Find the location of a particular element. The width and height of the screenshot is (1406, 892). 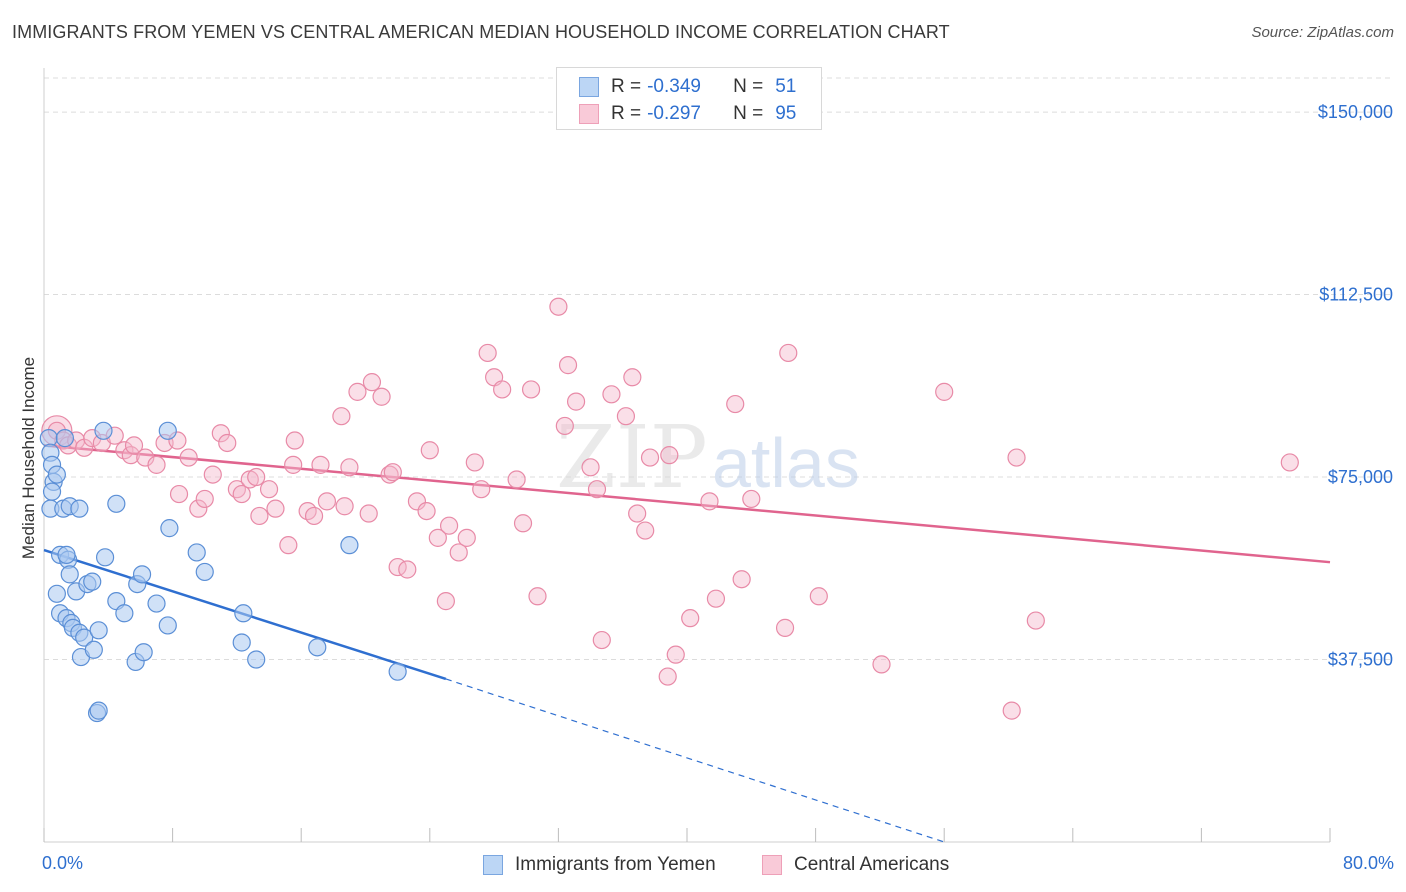

yemen-trend-extension is located at coordinates (695, 760).